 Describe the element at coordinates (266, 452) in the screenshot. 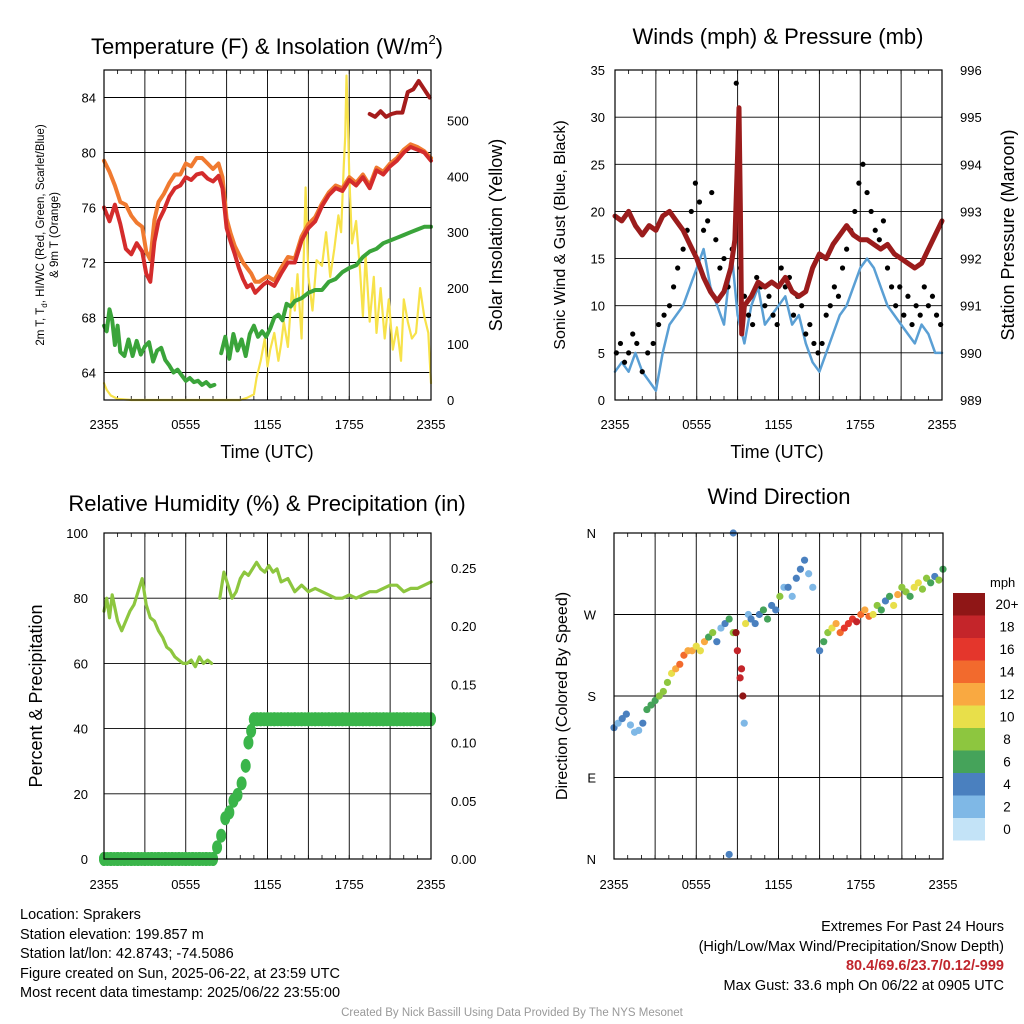

I see `temperature-xlabel: Time (UTC)` at that location.